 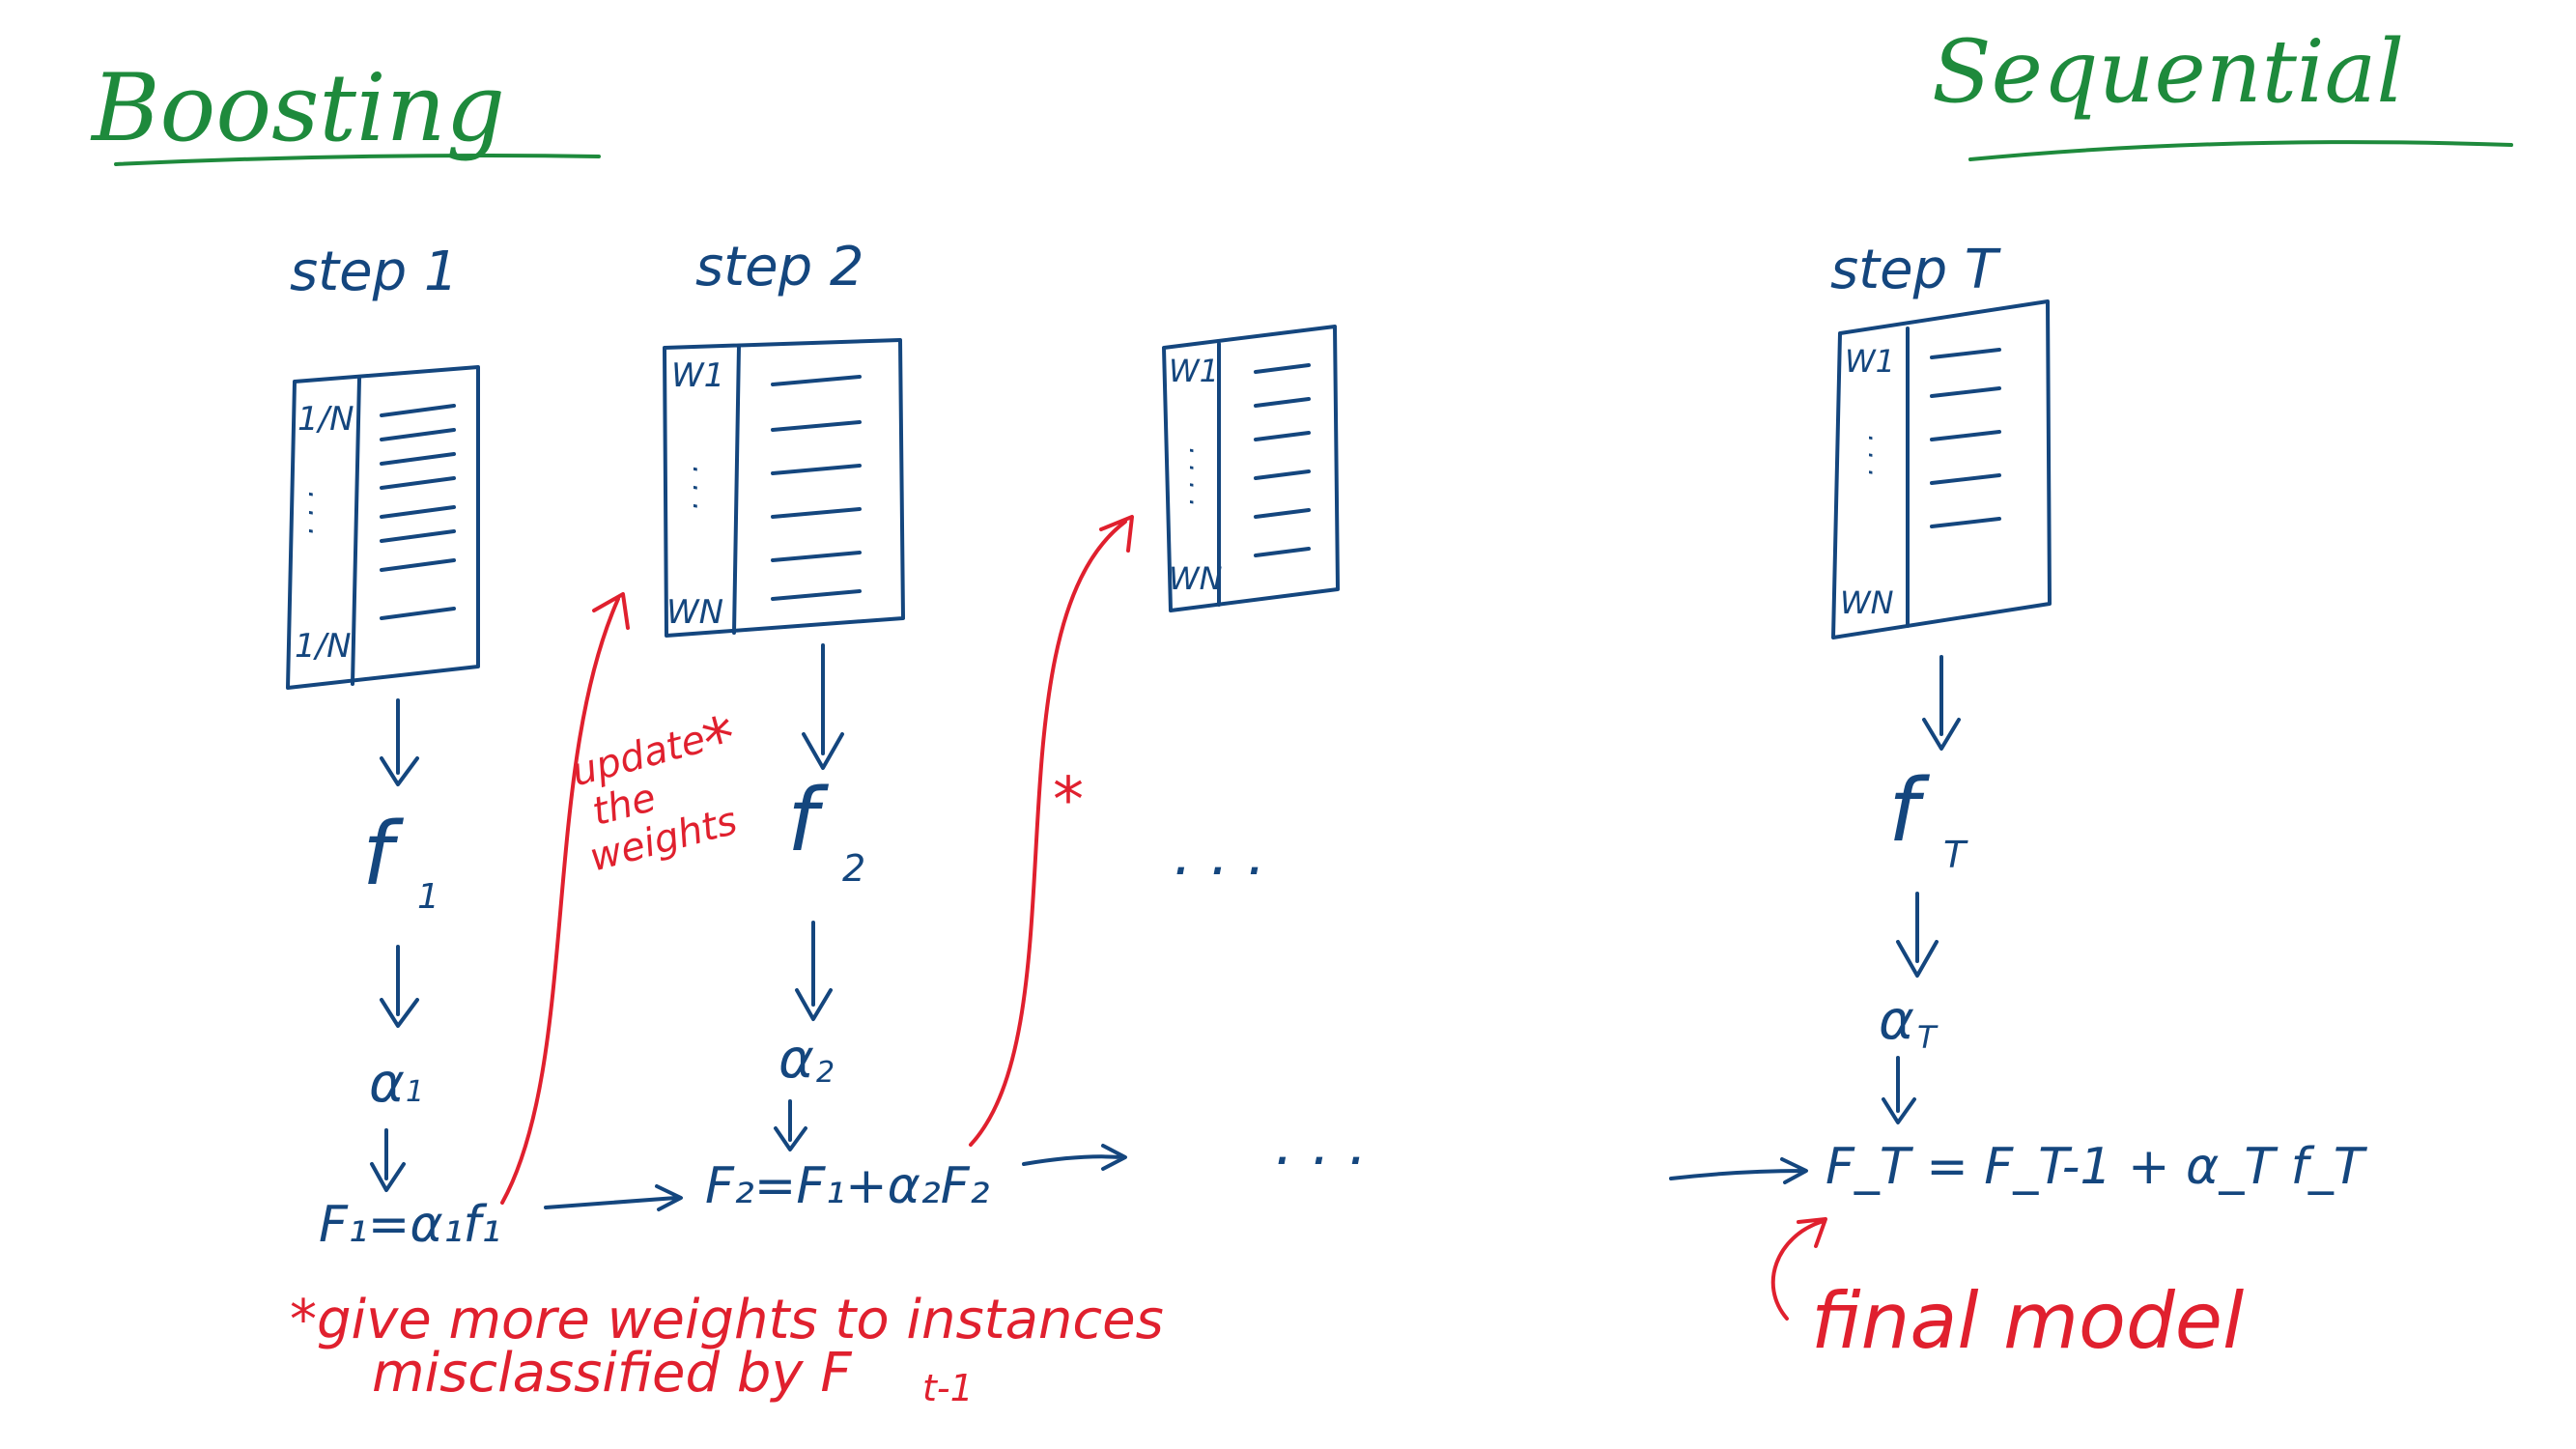 What do you see at coordinates (428, 897) in the screenshot?
I see `model-f1-subscript: 1` at bounding box center [428, 897].